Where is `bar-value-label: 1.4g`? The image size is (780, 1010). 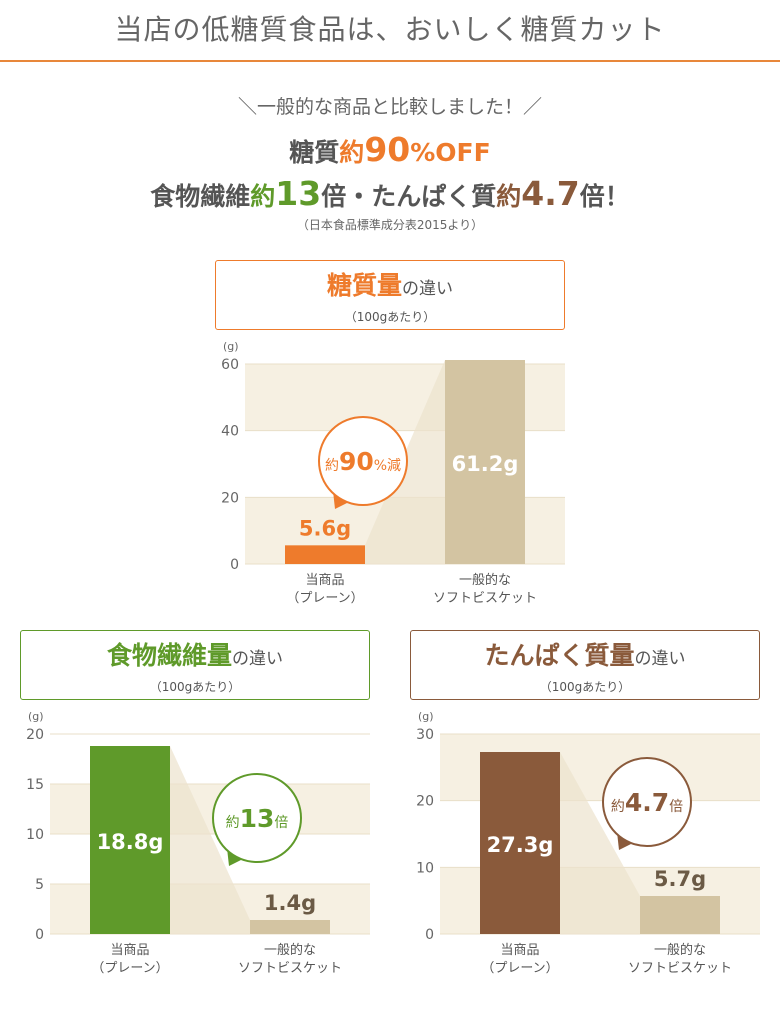 bar-value-label: 1.4g is located at coordinates (290, 903).